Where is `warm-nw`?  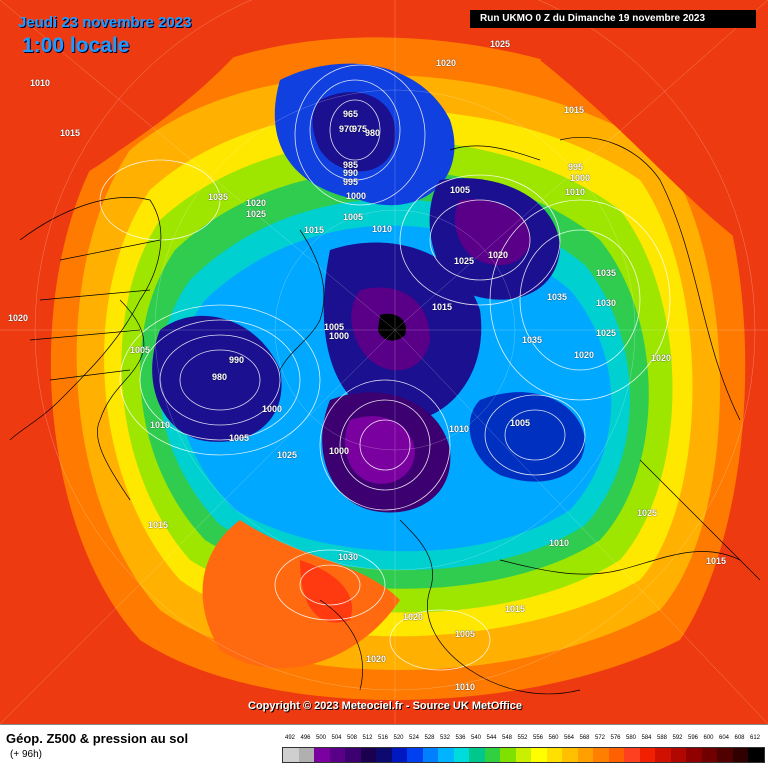 warm-nw is located at coordinates (140, 105).